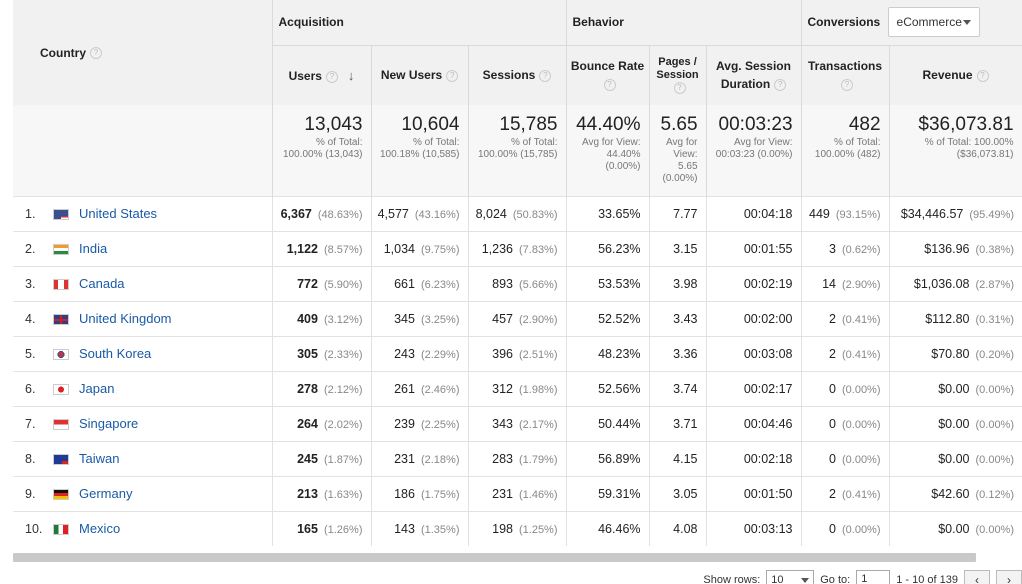 The image size is (1022, 584). What do you see at coordinates (966, 22) in the screenshot?
I see `dropdown-caret-icon` at bounding box center [966, 22].